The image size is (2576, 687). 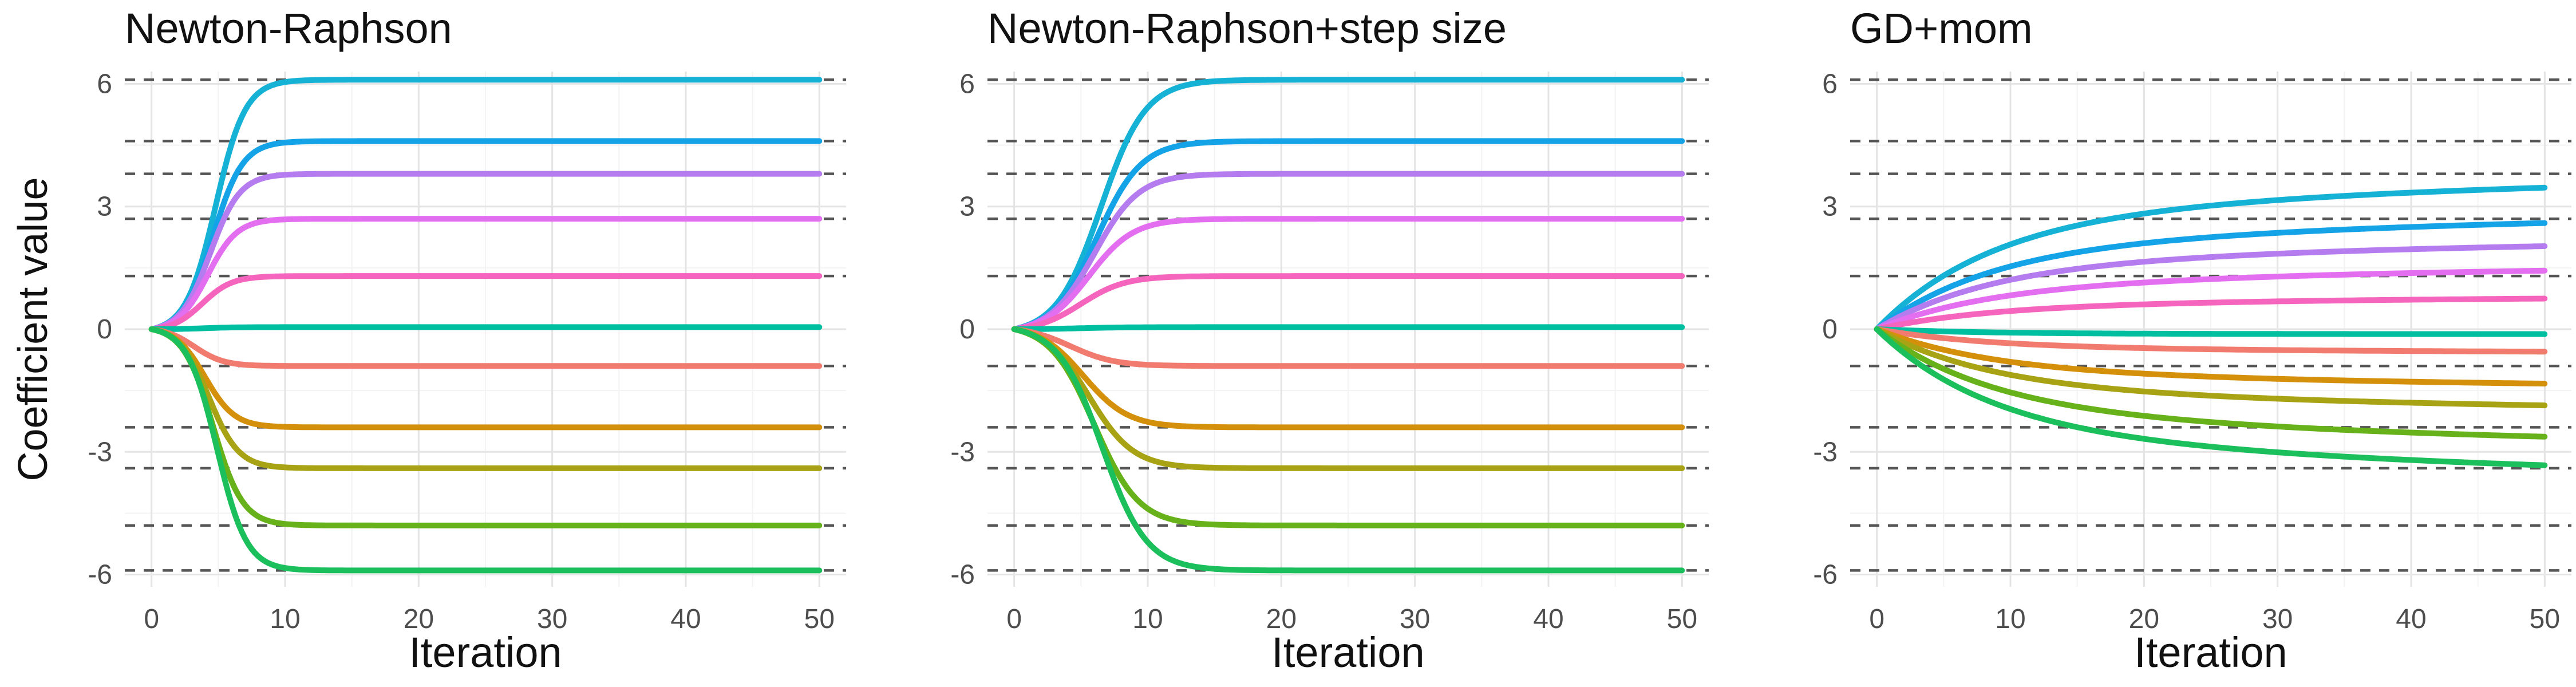 I want to click on y-axis-label: Coefficient value, so click(x=33, y=329).